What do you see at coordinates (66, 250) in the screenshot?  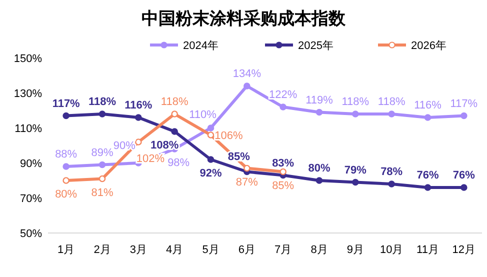 I see `x-tick-label: 1月` at bounding box center [66, 250].